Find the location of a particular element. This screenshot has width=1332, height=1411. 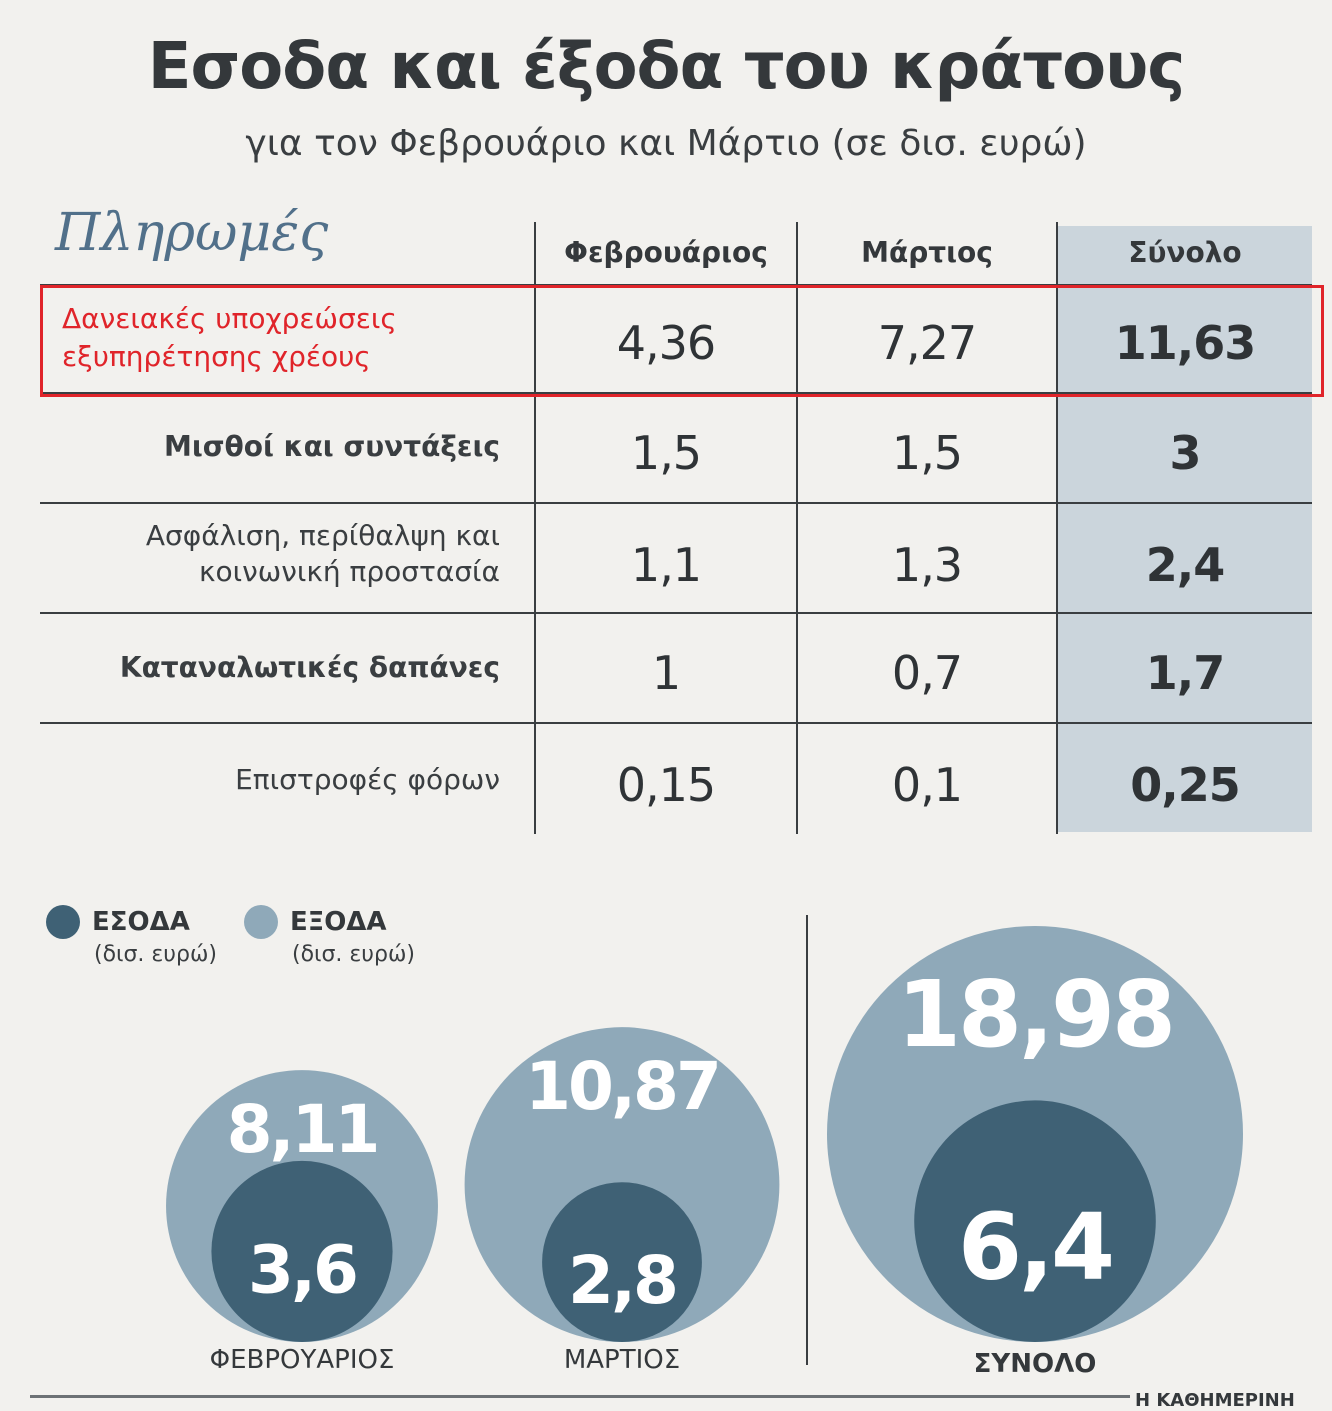

column-header-total: Σύνολο is located at coordinates (1185, 252).